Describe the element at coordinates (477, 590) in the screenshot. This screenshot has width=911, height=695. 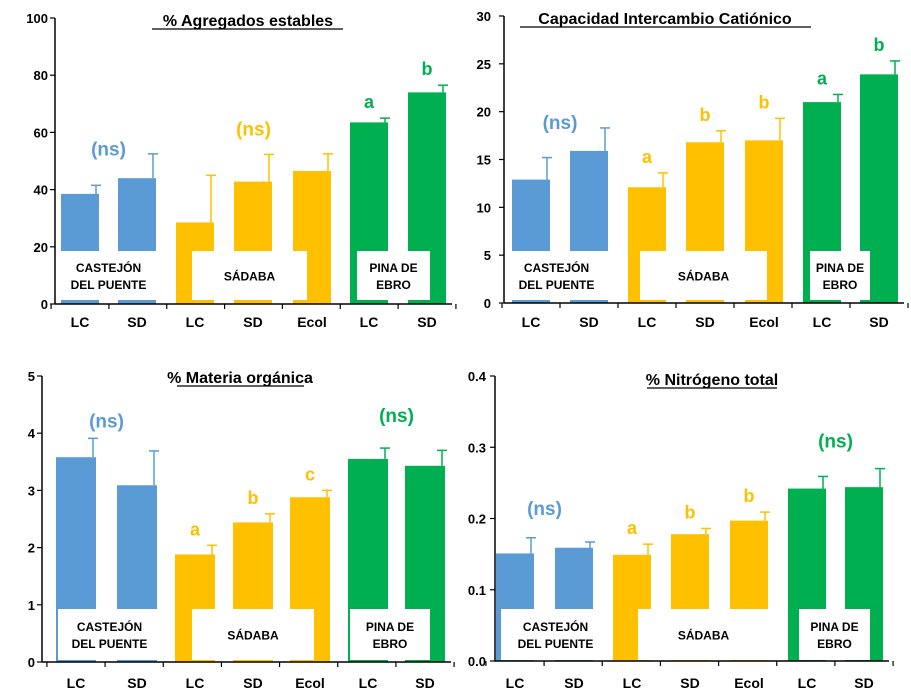
I see `y-tick-label: 0.1` at that location.